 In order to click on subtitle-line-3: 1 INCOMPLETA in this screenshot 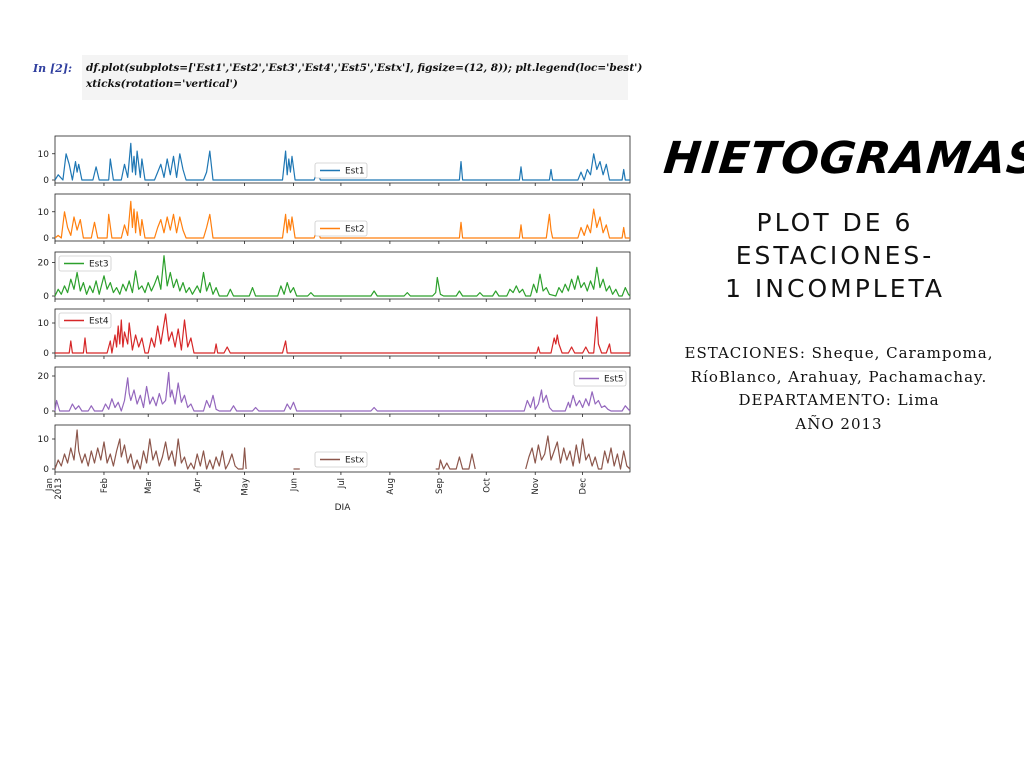, I will do `click(835, 288)`.